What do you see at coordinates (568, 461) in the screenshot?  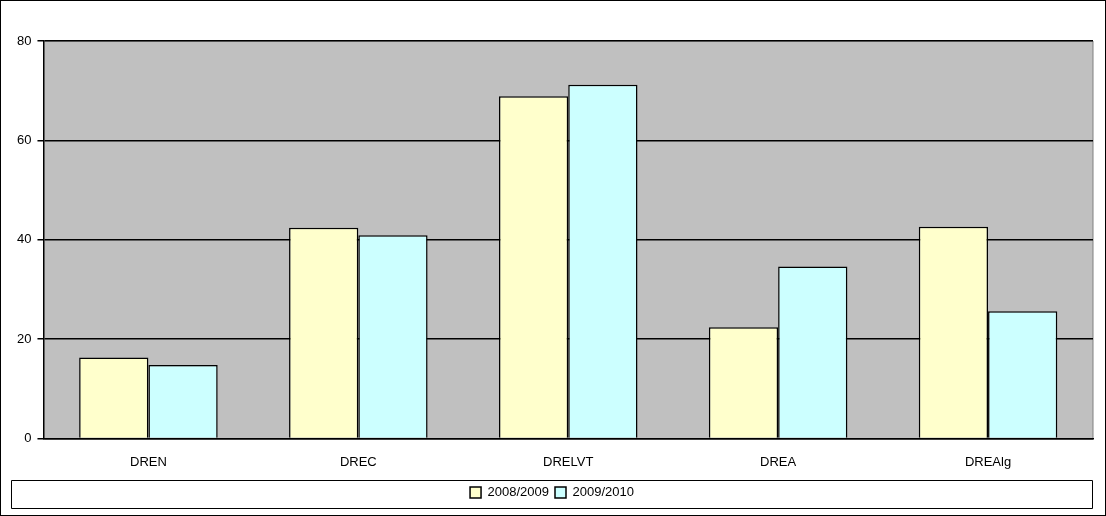 I see `x-tick-label: DRELVT` at bounding box center [568, 461].